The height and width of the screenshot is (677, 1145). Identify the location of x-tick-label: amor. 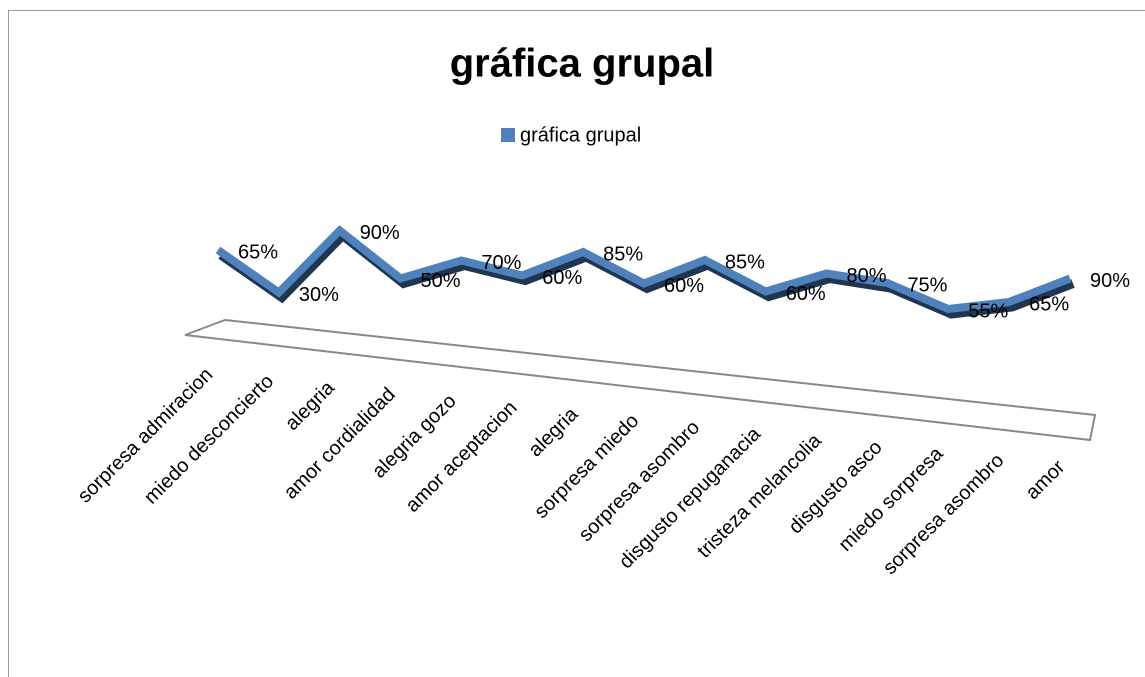
(1045, 480).